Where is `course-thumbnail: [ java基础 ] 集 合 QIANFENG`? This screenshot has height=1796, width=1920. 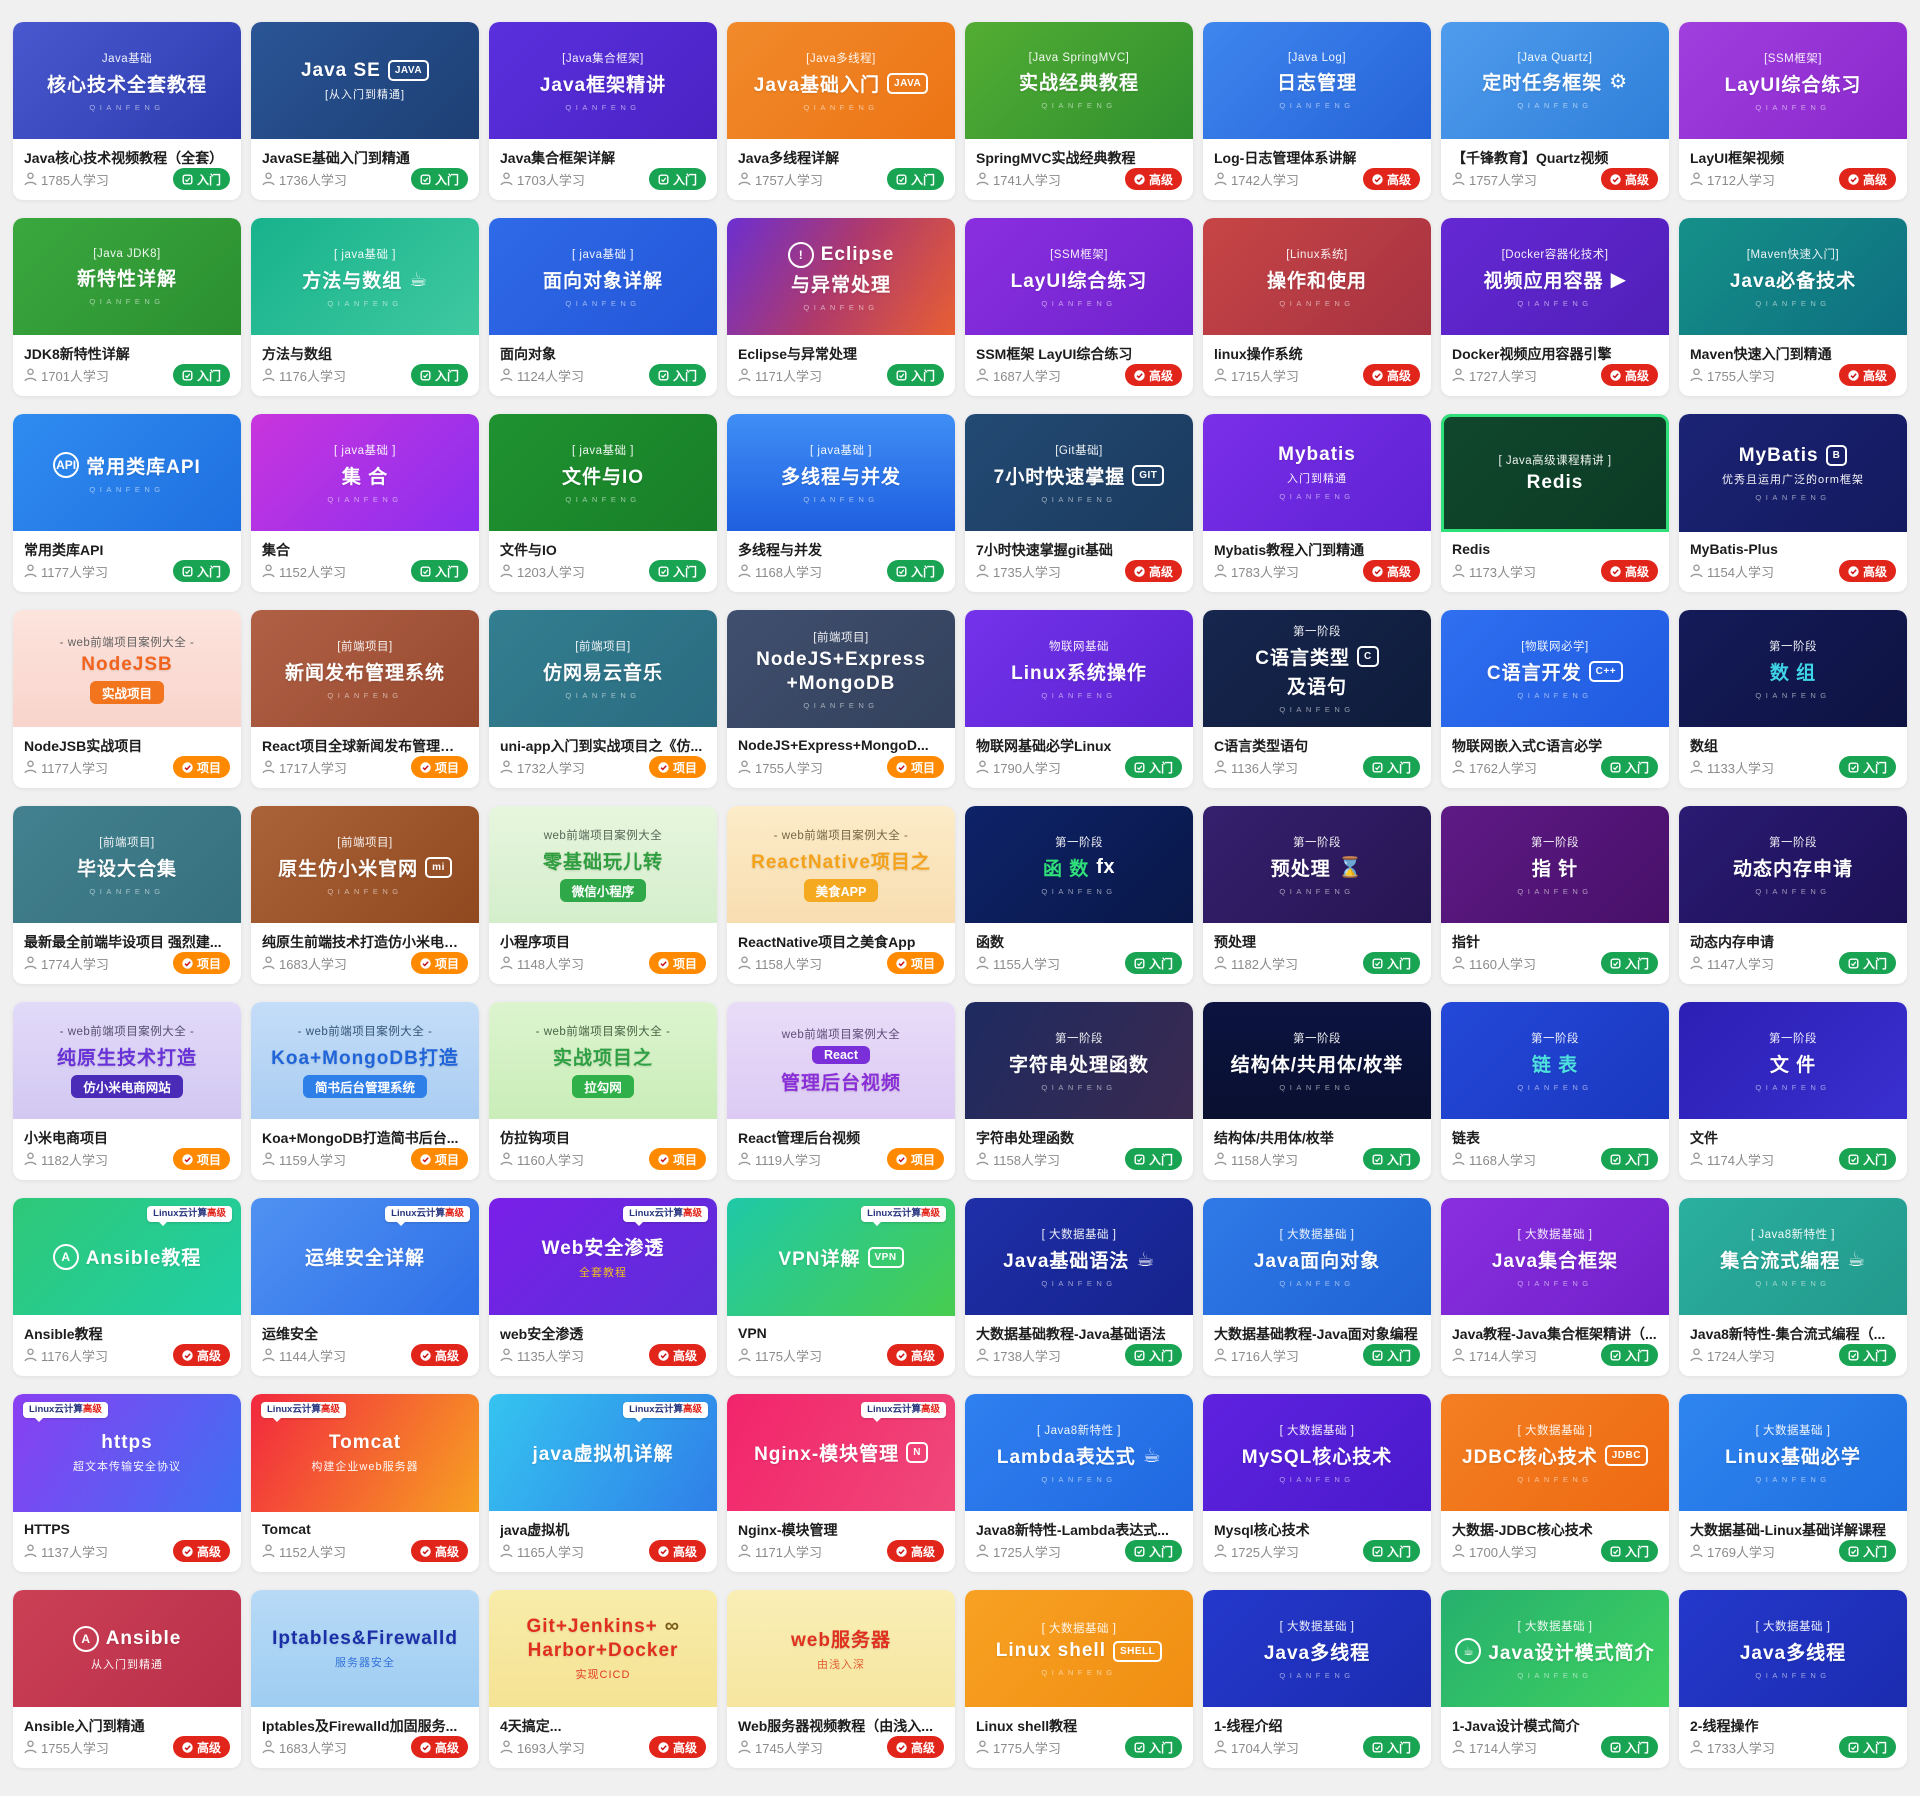 course-thumbnail: [ java基础 ] 集 合 QIANFENG is located at coordinates (365, 472).